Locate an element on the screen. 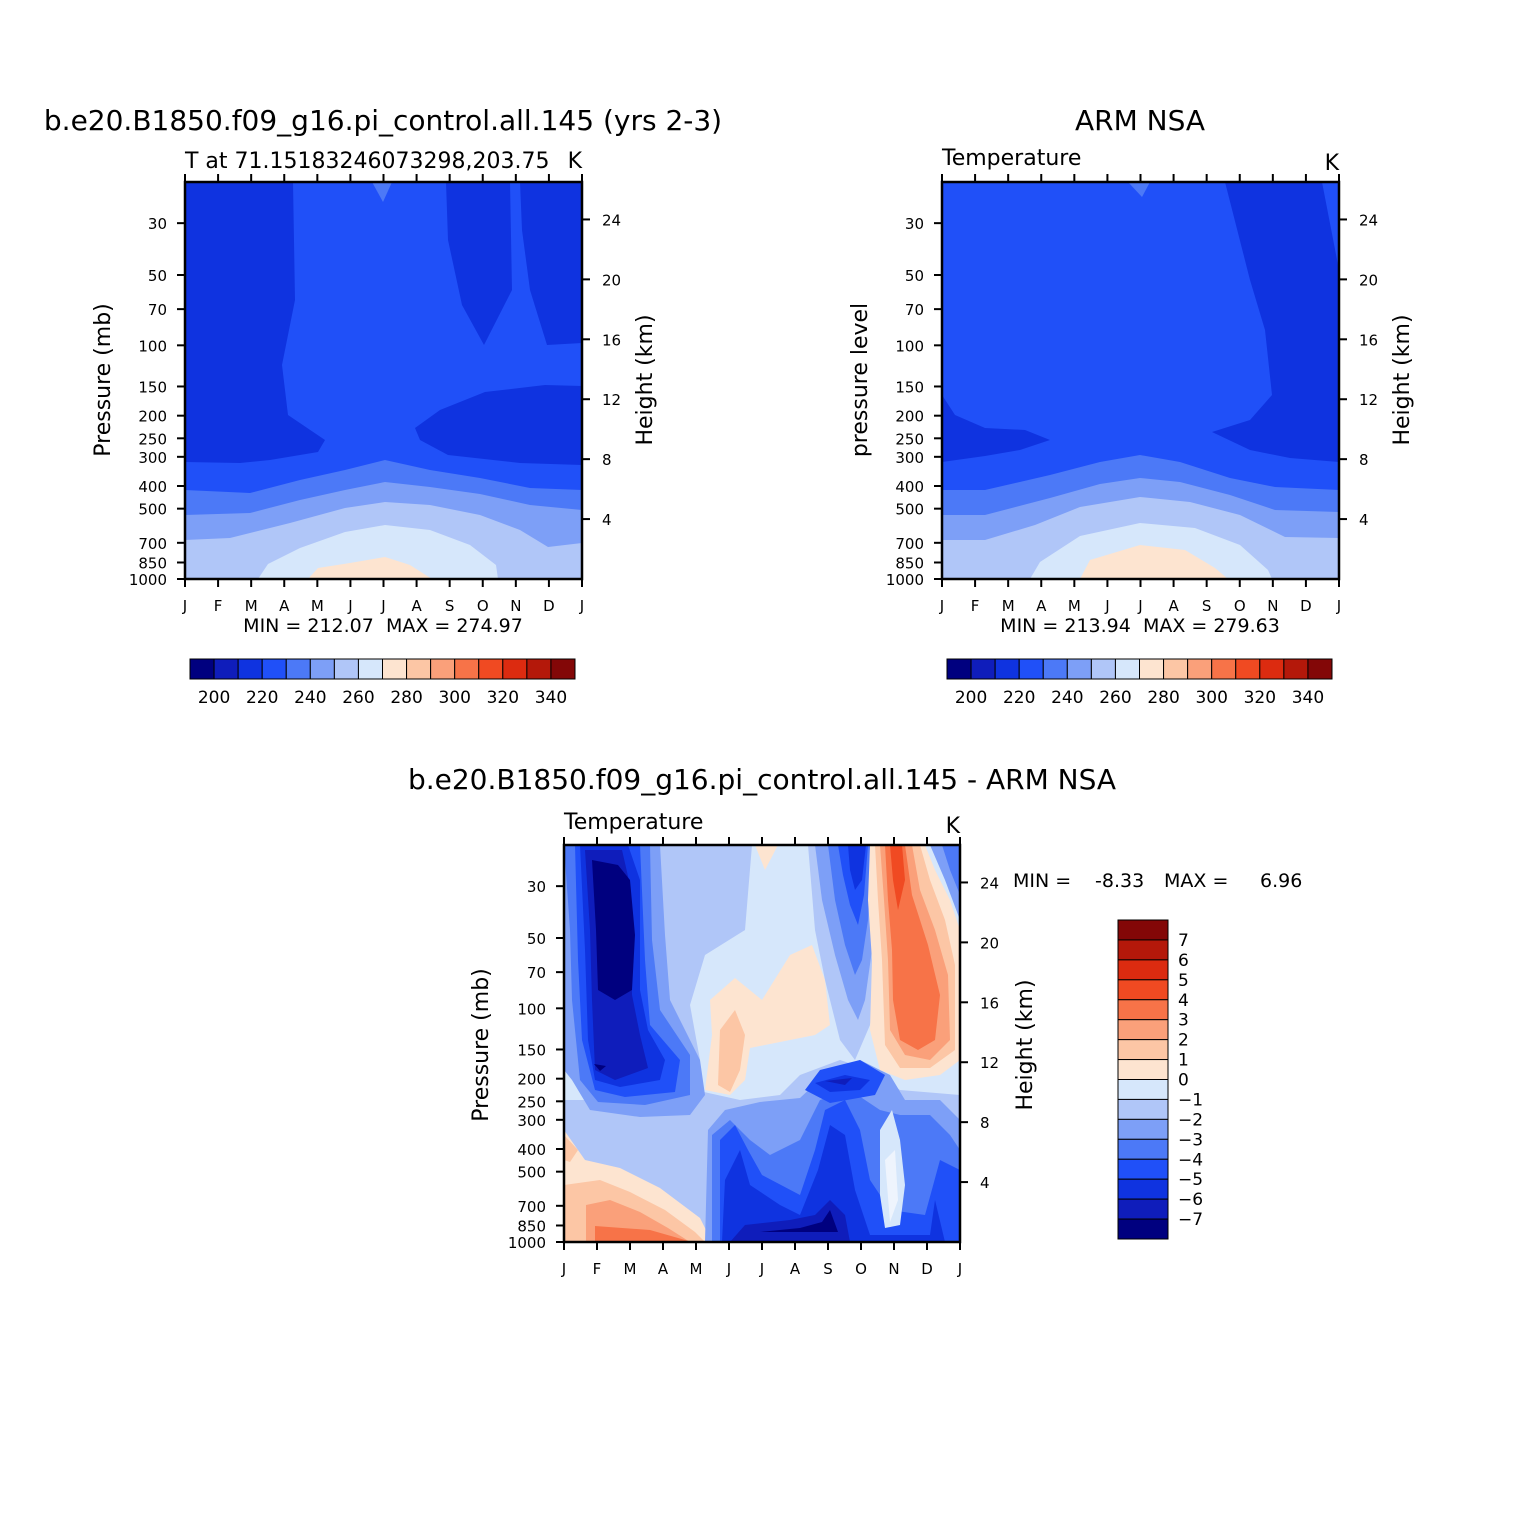 This screenshot has height=1524, width=1524. colorbar-label: −2 is located at coordinates (1190, 1120).